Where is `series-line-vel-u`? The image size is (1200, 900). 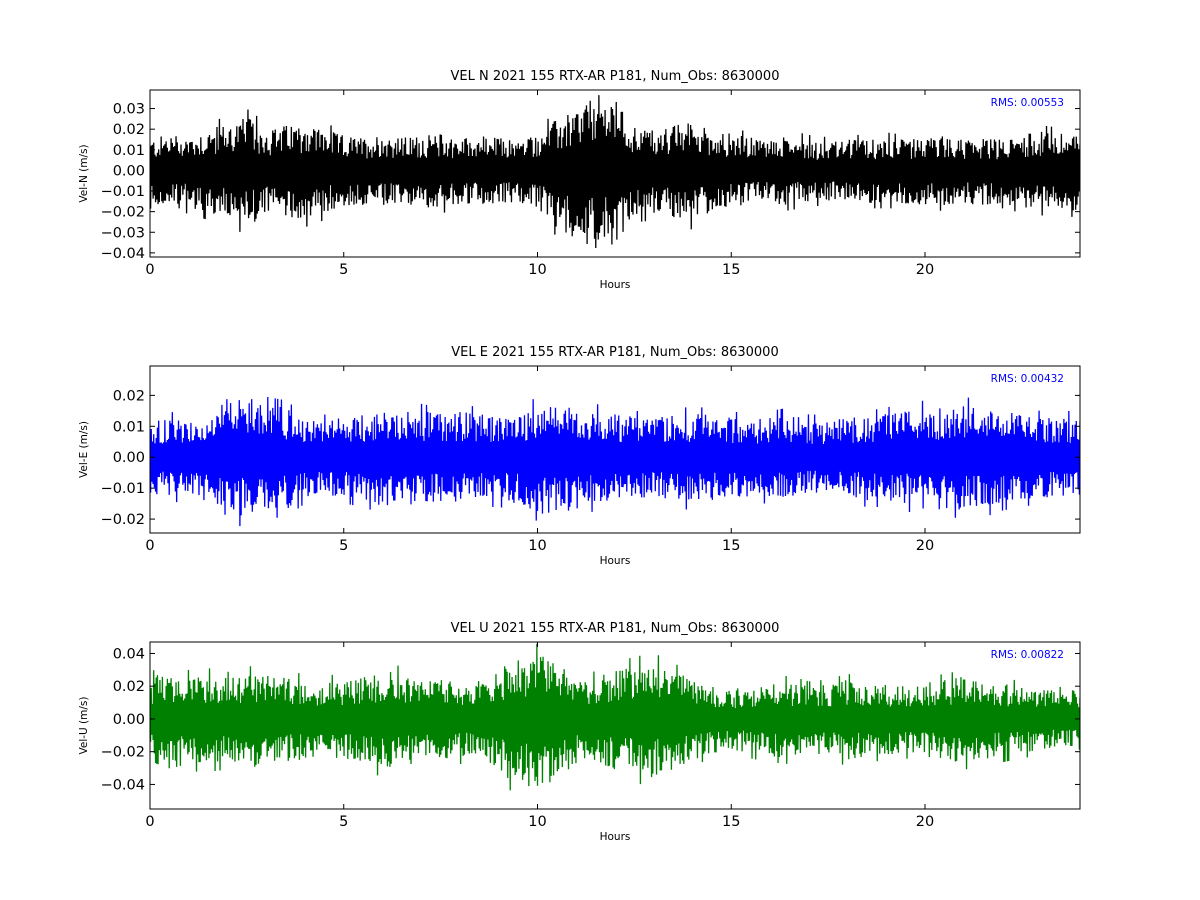
series-line-vel-u is located at coordinates (615, 717).